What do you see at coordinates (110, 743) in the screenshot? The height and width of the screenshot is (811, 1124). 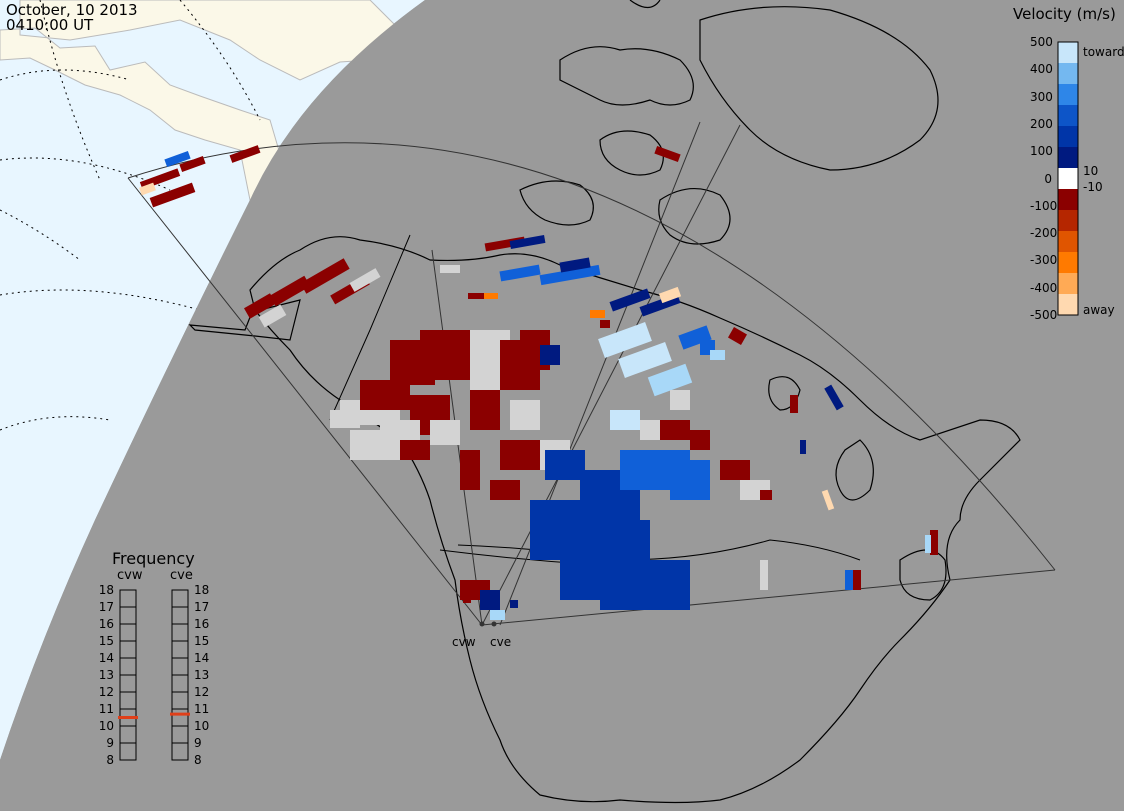 I see `frequency-tick-cvw: 9` at bounding box center [110, 743].